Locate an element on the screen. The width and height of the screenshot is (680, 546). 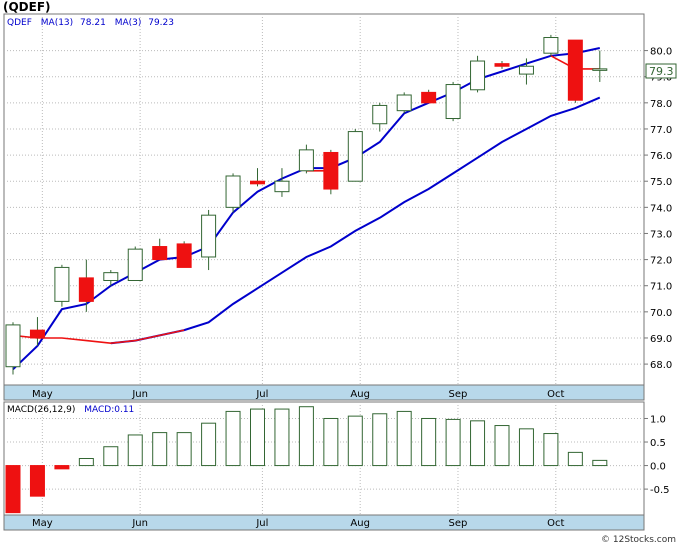
price-tick-label: 71.0 is located at coordinates (661, 287).